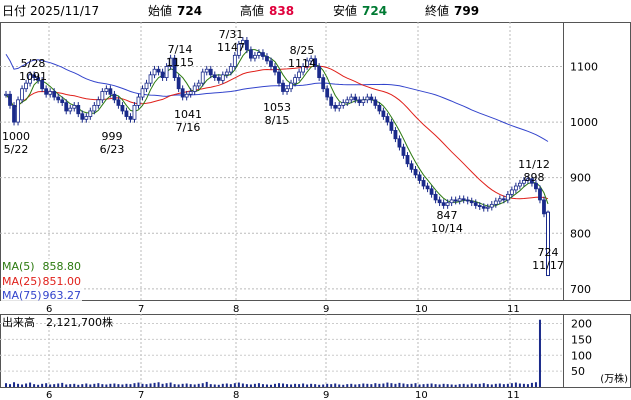  What do you see at coordinates (277, 107) in the screenshot?
I see `annotation-value: 1053` at bounding box center [277, 107].